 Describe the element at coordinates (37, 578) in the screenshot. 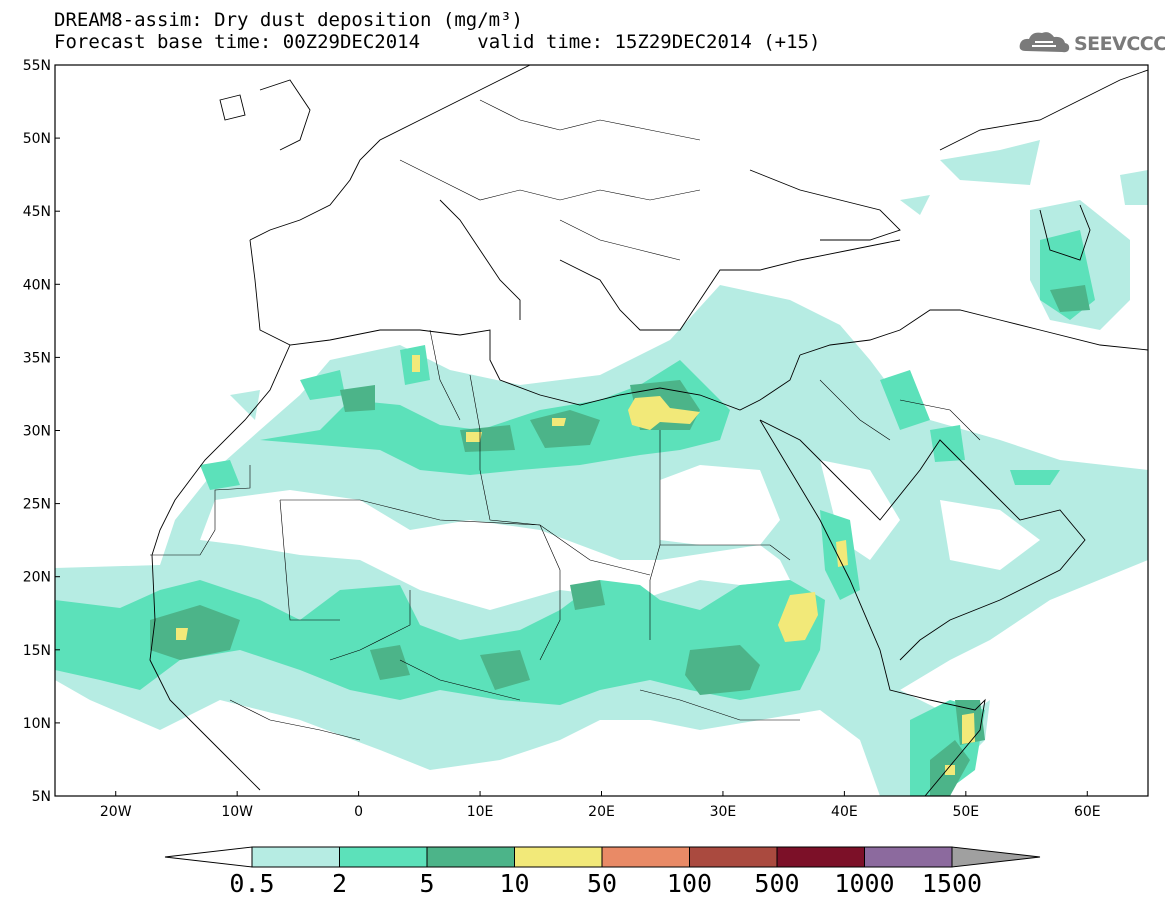

I see `lat-label: 20N` at that location.